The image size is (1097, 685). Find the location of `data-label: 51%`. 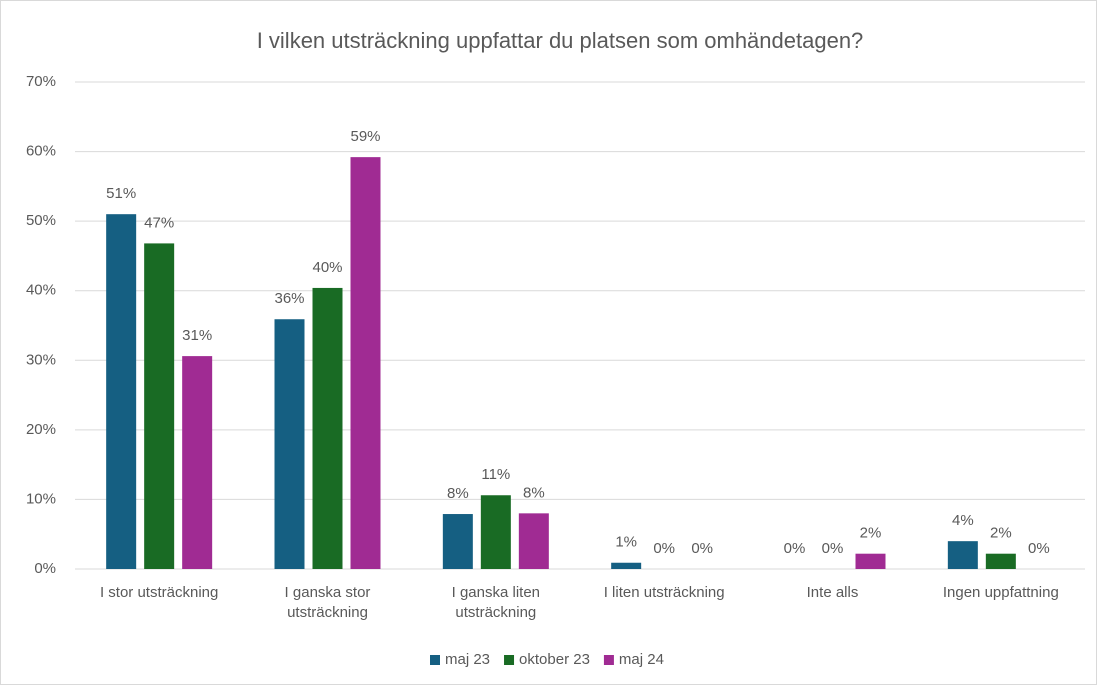

data-label: 51% is located at coordinates (121, 193).